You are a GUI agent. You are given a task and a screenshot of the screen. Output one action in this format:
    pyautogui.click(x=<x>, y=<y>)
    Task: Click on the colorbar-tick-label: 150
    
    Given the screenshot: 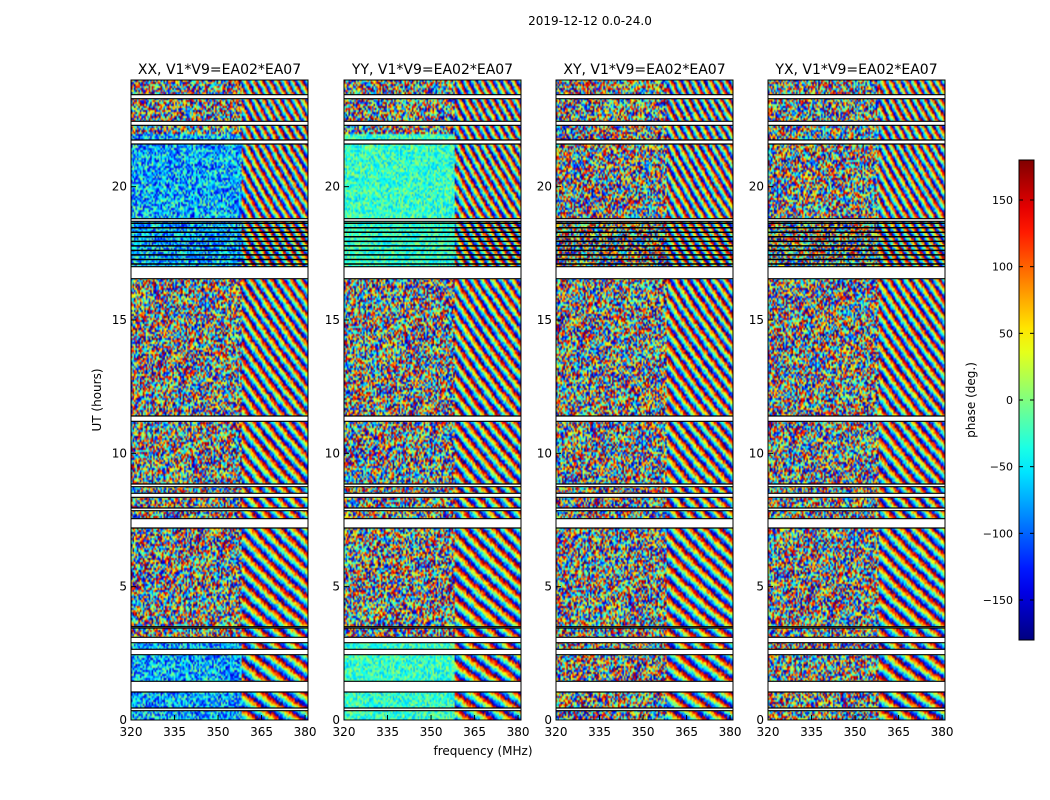 What is the action you would take?
    pyautogui.click(x=1002, y=200)
    